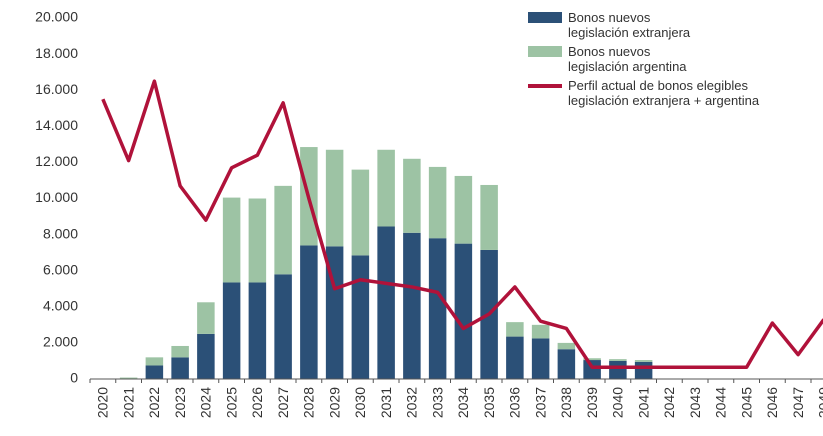  Describe the element at coordinates (412, 402) in the screenshot. I see `x-tick-label: 2032` at that location.